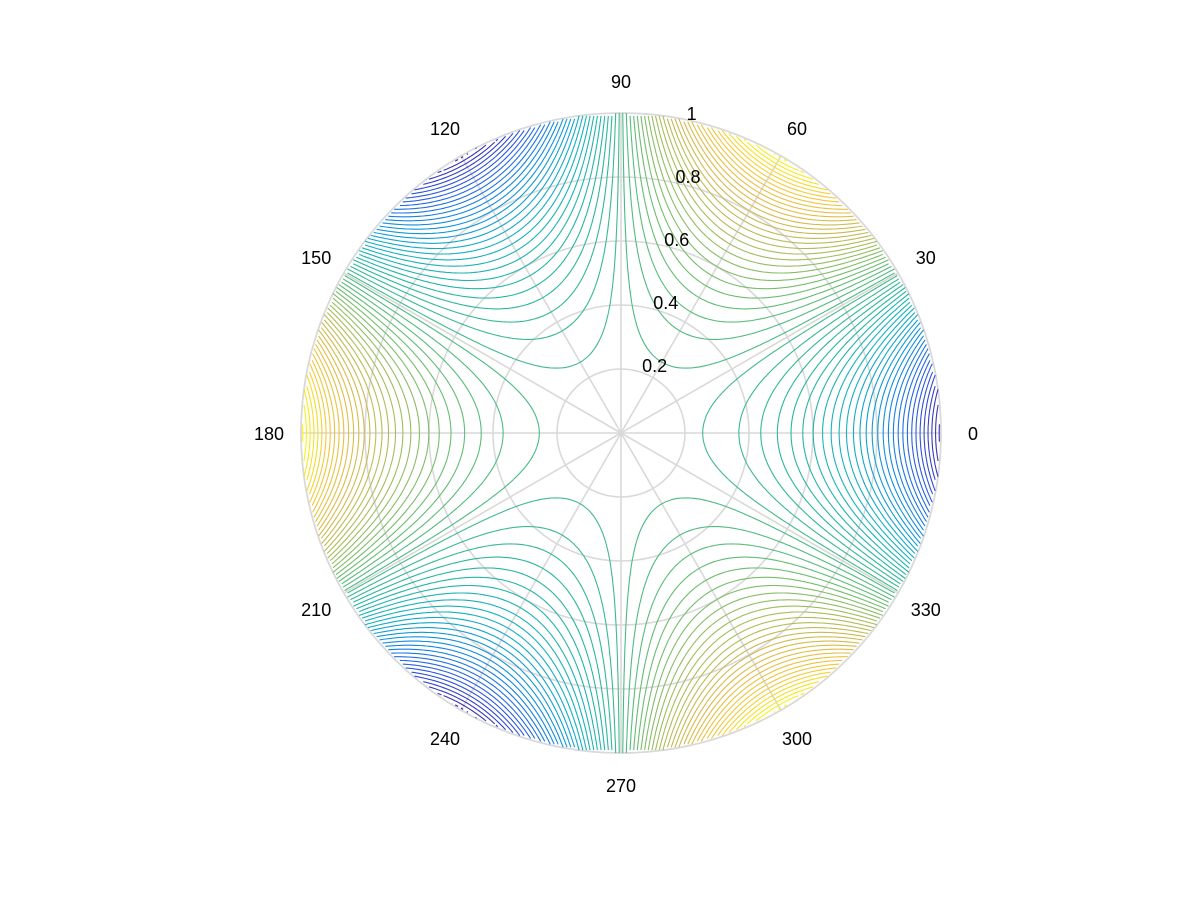 This screenshot has height=900, width=1200. Describe the element at coordinates (654, 366) in the screenshot. I see `r-tick-label: 0.2` at that location.